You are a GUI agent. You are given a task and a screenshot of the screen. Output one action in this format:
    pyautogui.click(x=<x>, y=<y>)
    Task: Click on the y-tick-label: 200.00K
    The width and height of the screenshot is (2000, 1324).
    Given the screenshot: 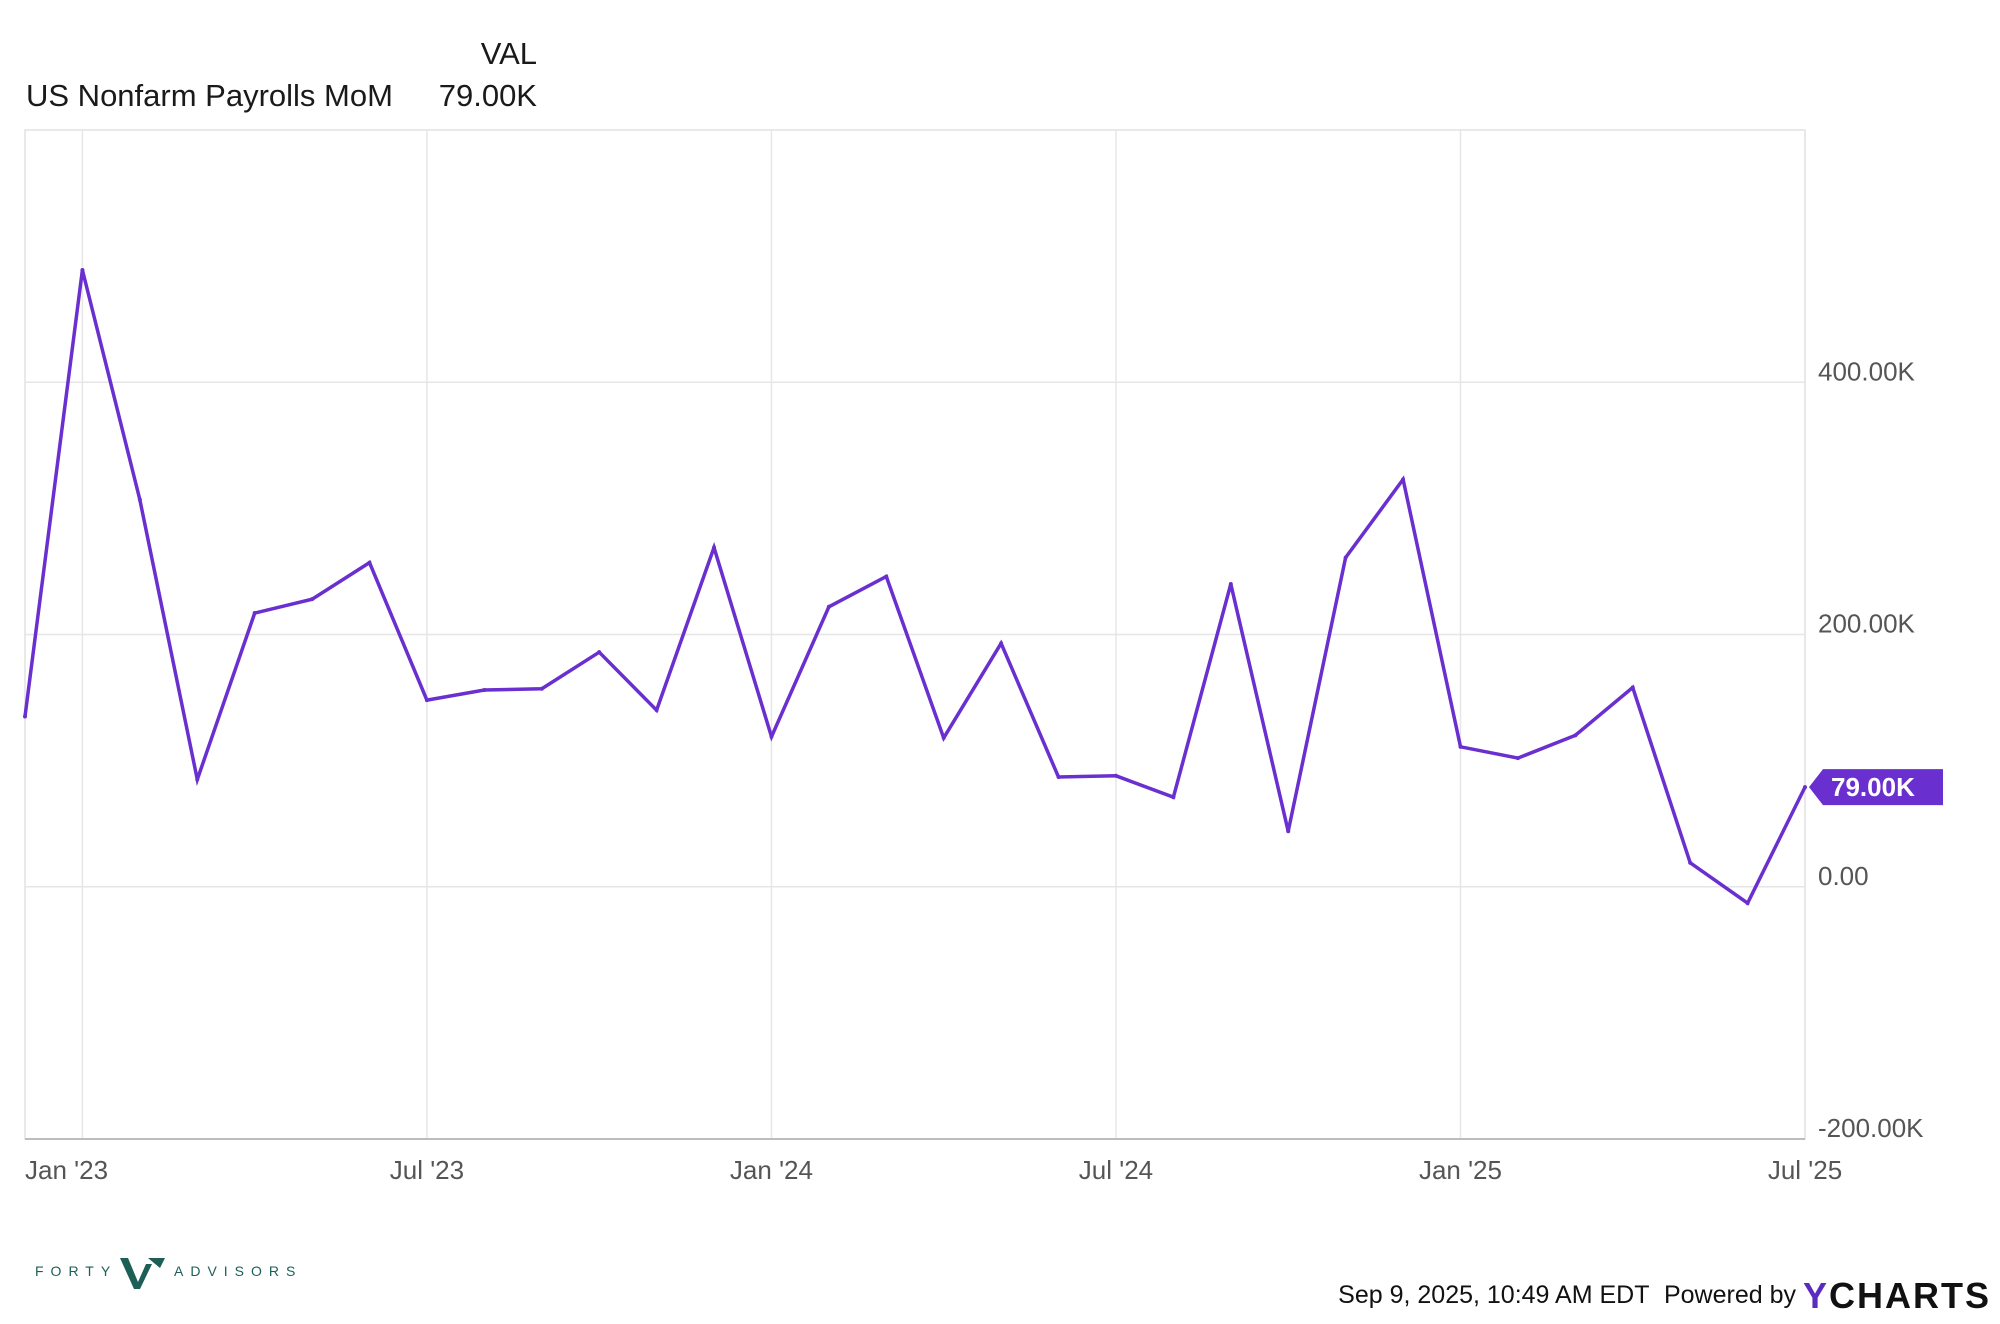 What is the action you would take?
    pyautogui.click(x=1867, y=624)
    